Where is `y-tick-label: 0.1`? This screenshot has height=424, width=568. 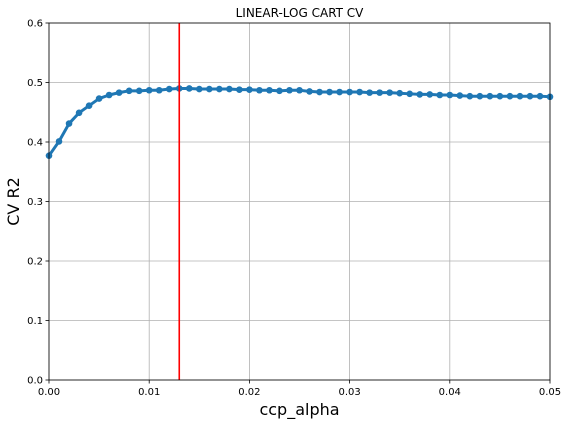 y-tick-label: 0.1 is located at coordinates (35, 321).